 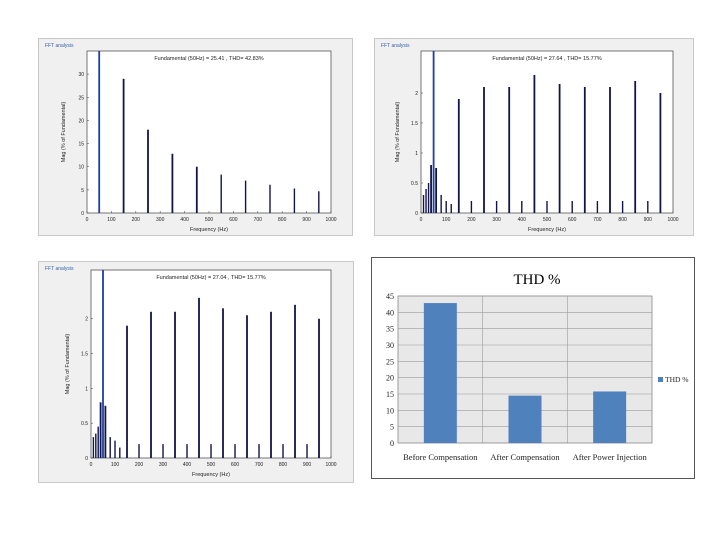 I want to click on y-tick-label: 35, so click(x=390, y=329).